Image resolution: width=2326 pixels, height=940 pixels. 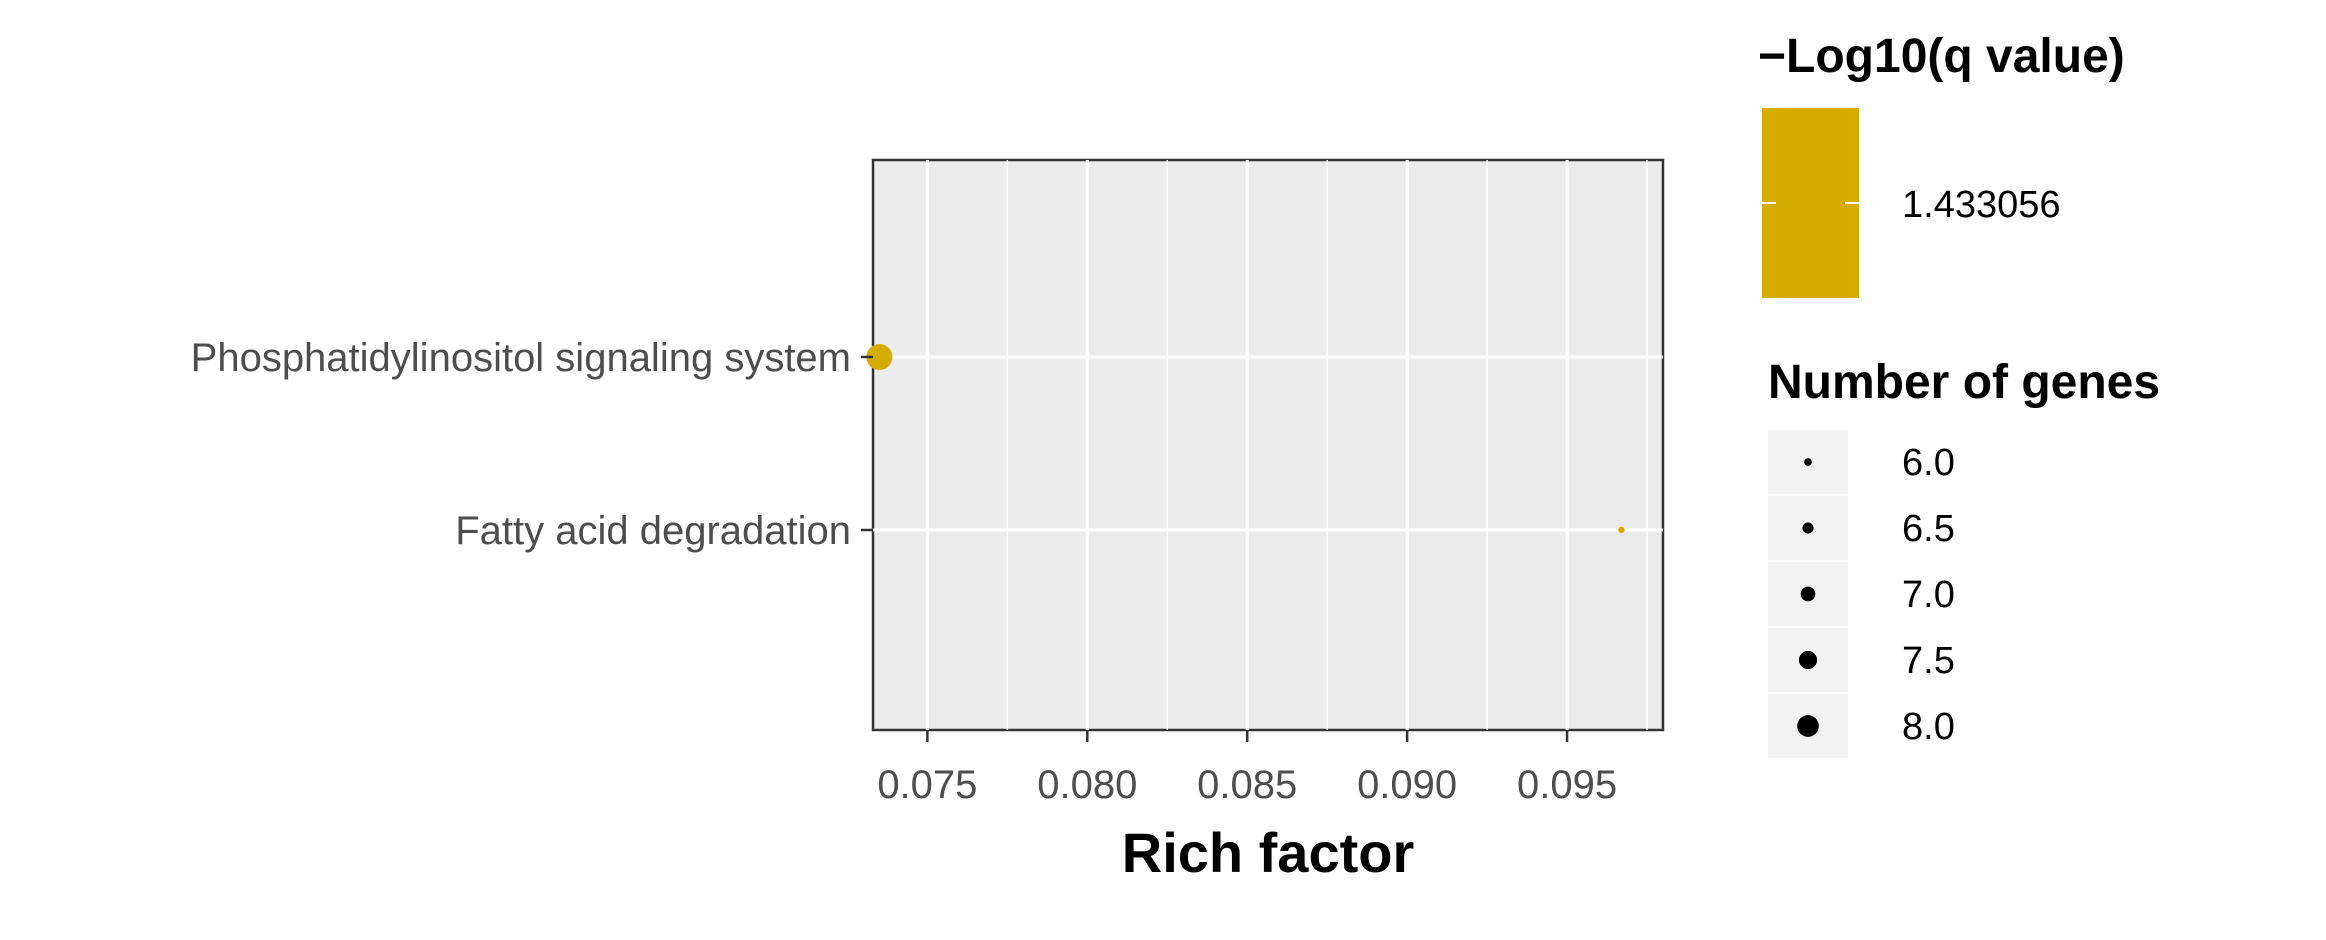 I want to click on size-legend-label: 6.5, so click(x=1928, y=529).